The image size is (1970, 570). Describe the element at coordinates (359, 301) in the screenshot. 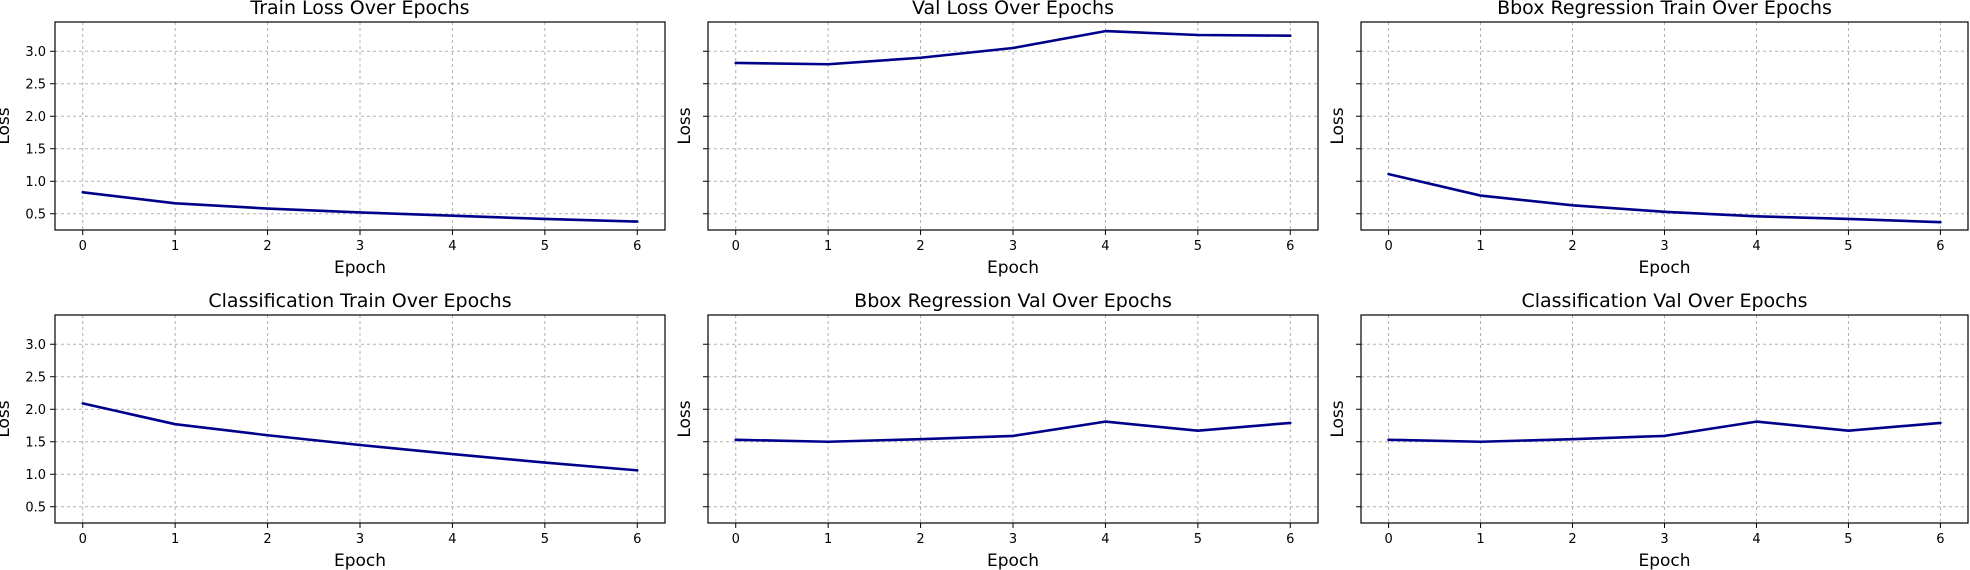

I see `subplot-title: Classification Train Over Epochs` at that location.